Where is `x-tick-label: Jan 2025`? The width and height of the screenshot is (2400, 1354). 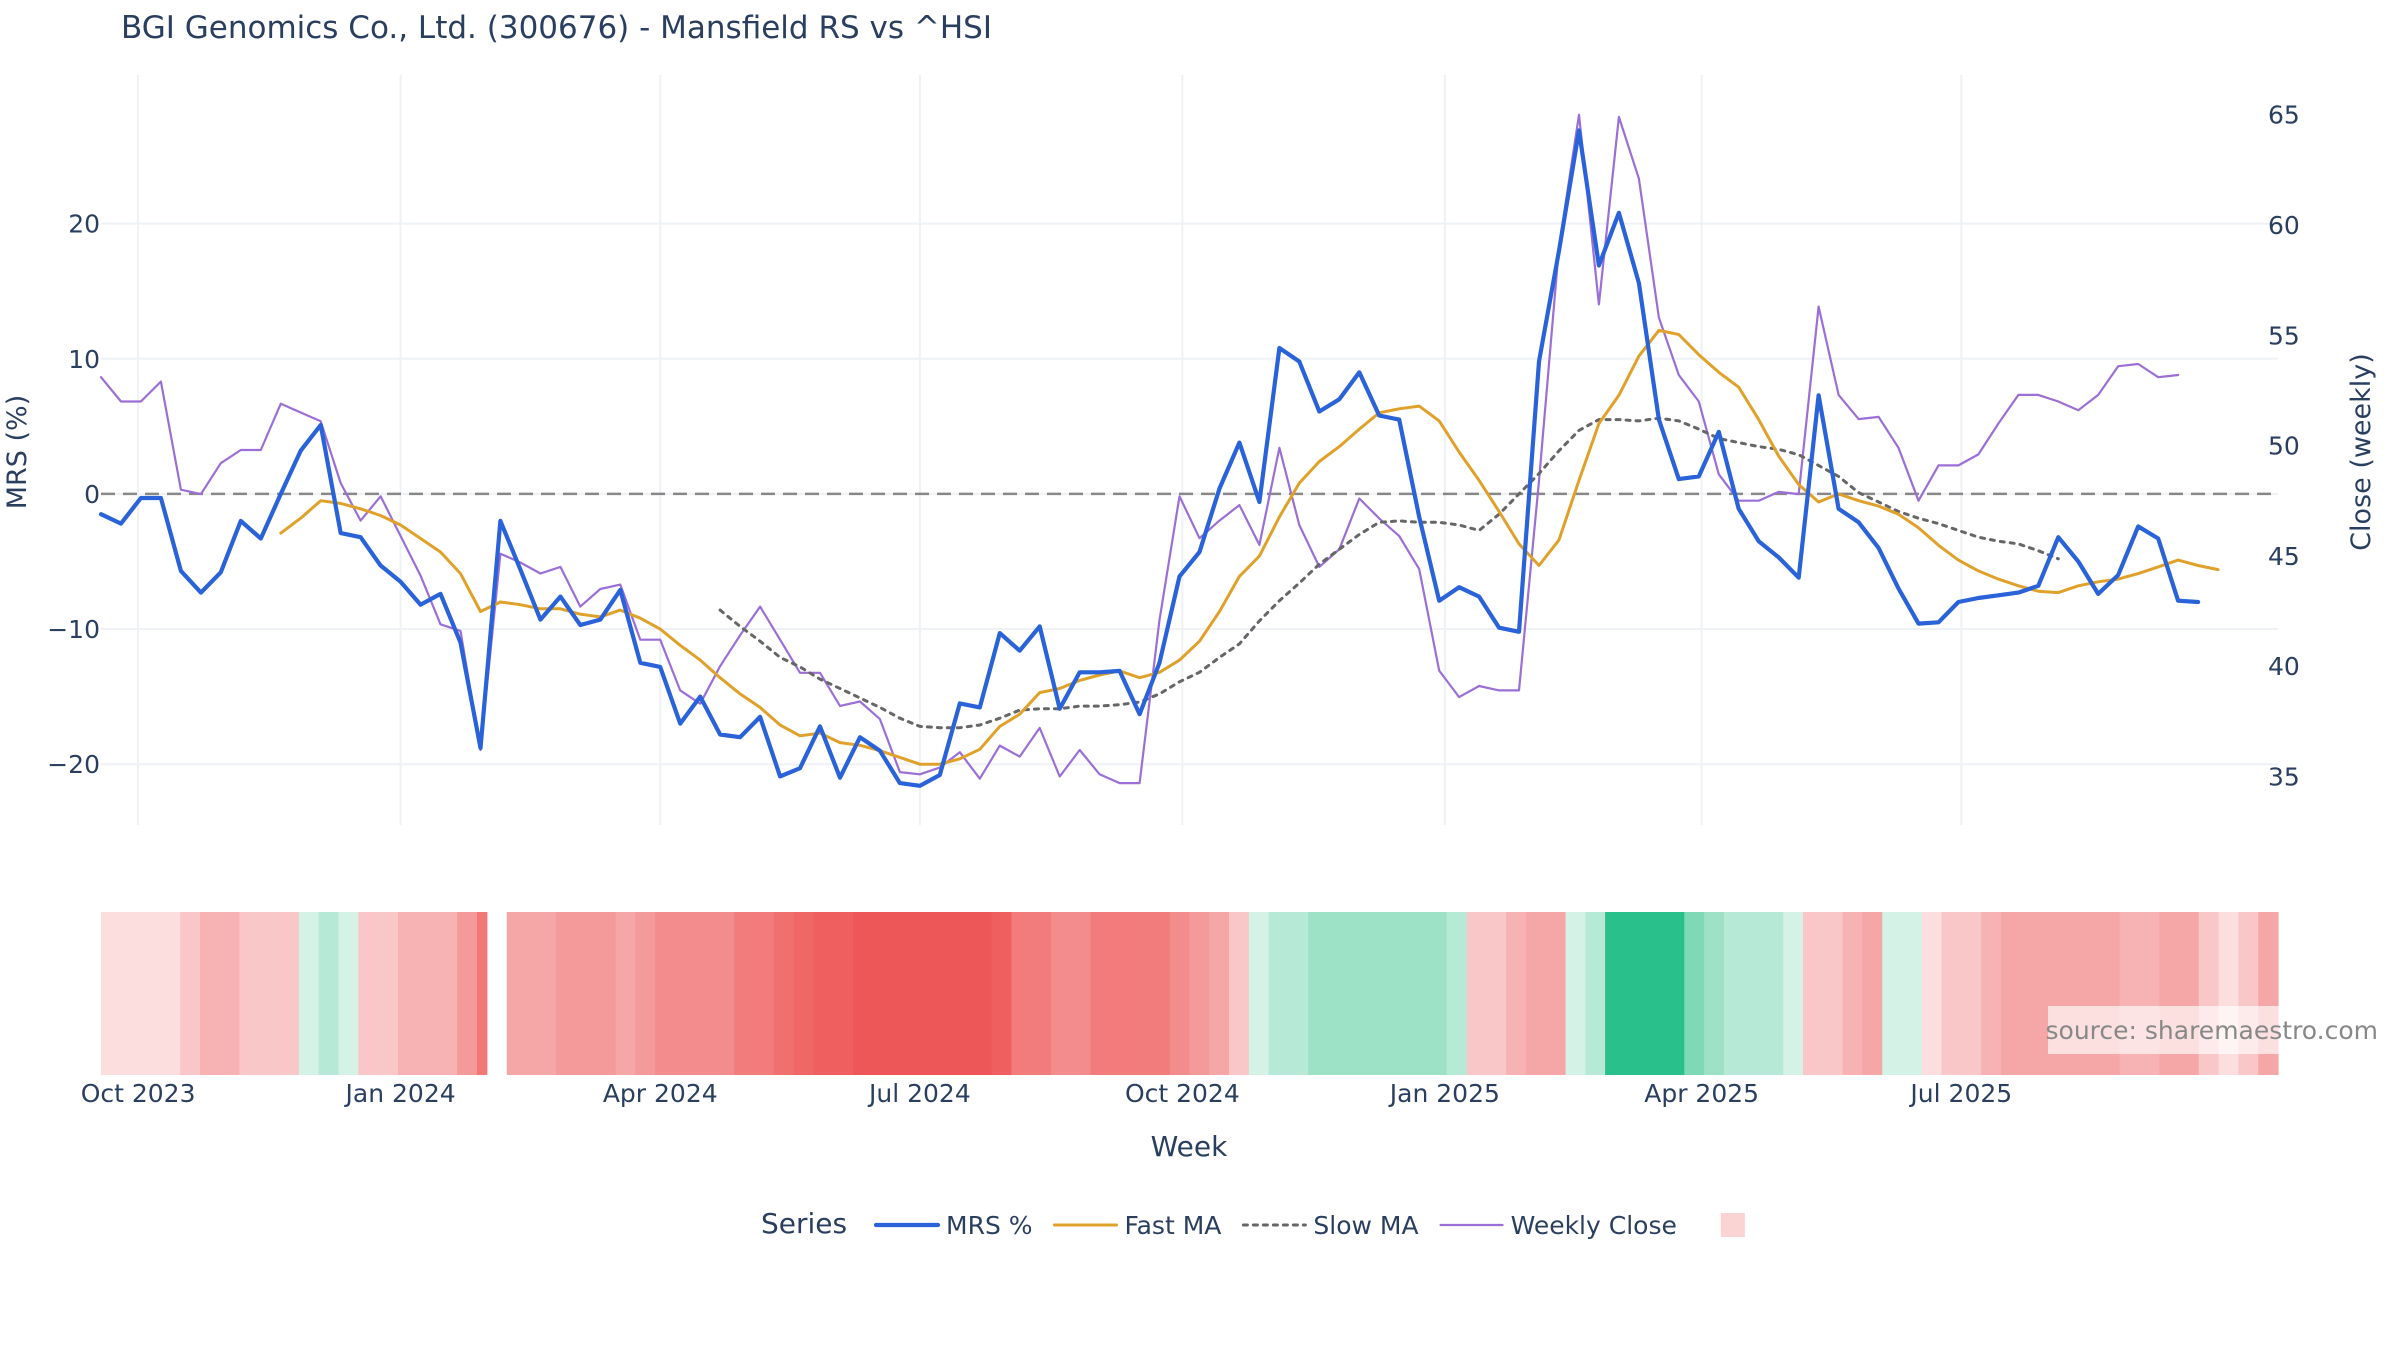 x-tick-label: Jan 2025 is located at coordinates (1444, 1093).